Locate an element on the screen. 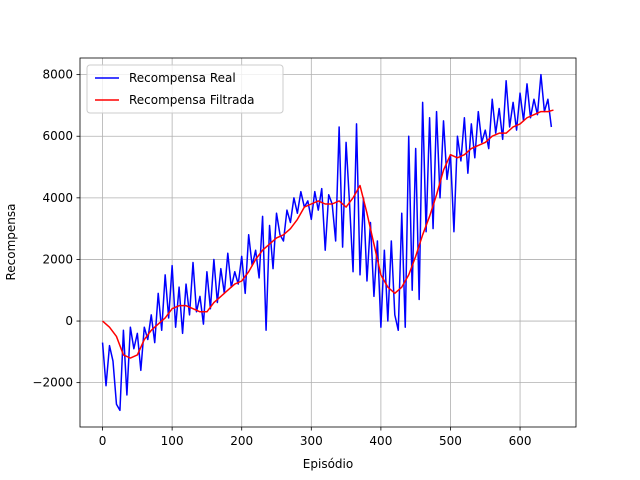 Image resolution: width=640 pixels, height=480 pixels. y-tick-label: −2000 is located at coordinates (52, 383).